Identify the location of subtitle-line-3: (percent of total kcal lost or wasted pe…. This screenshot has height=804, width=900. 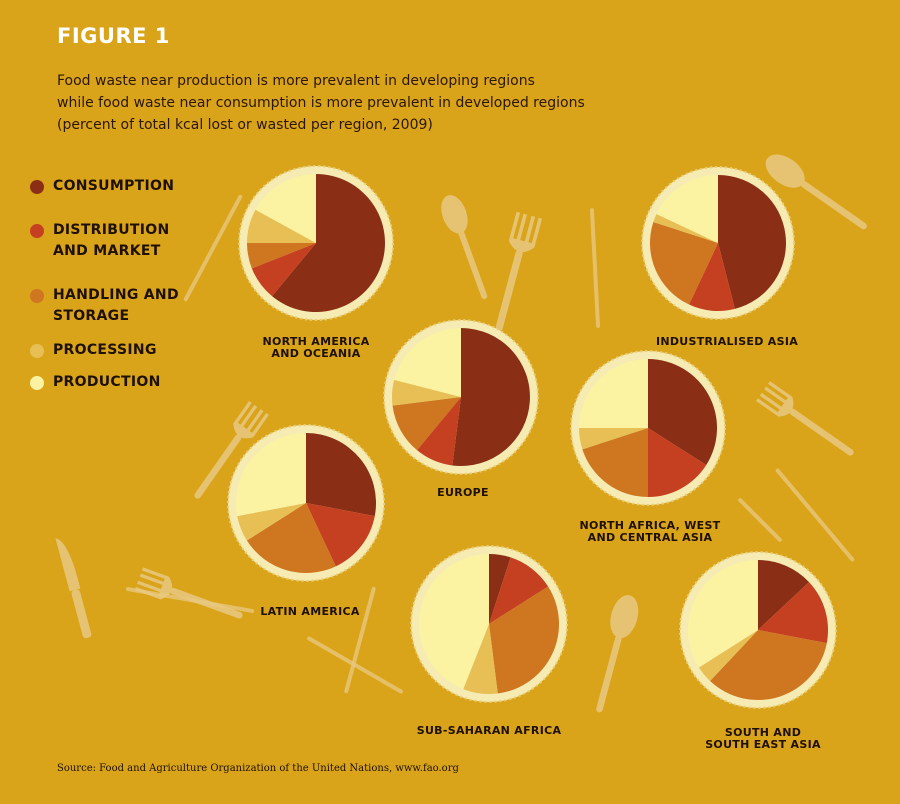
(245, 125).